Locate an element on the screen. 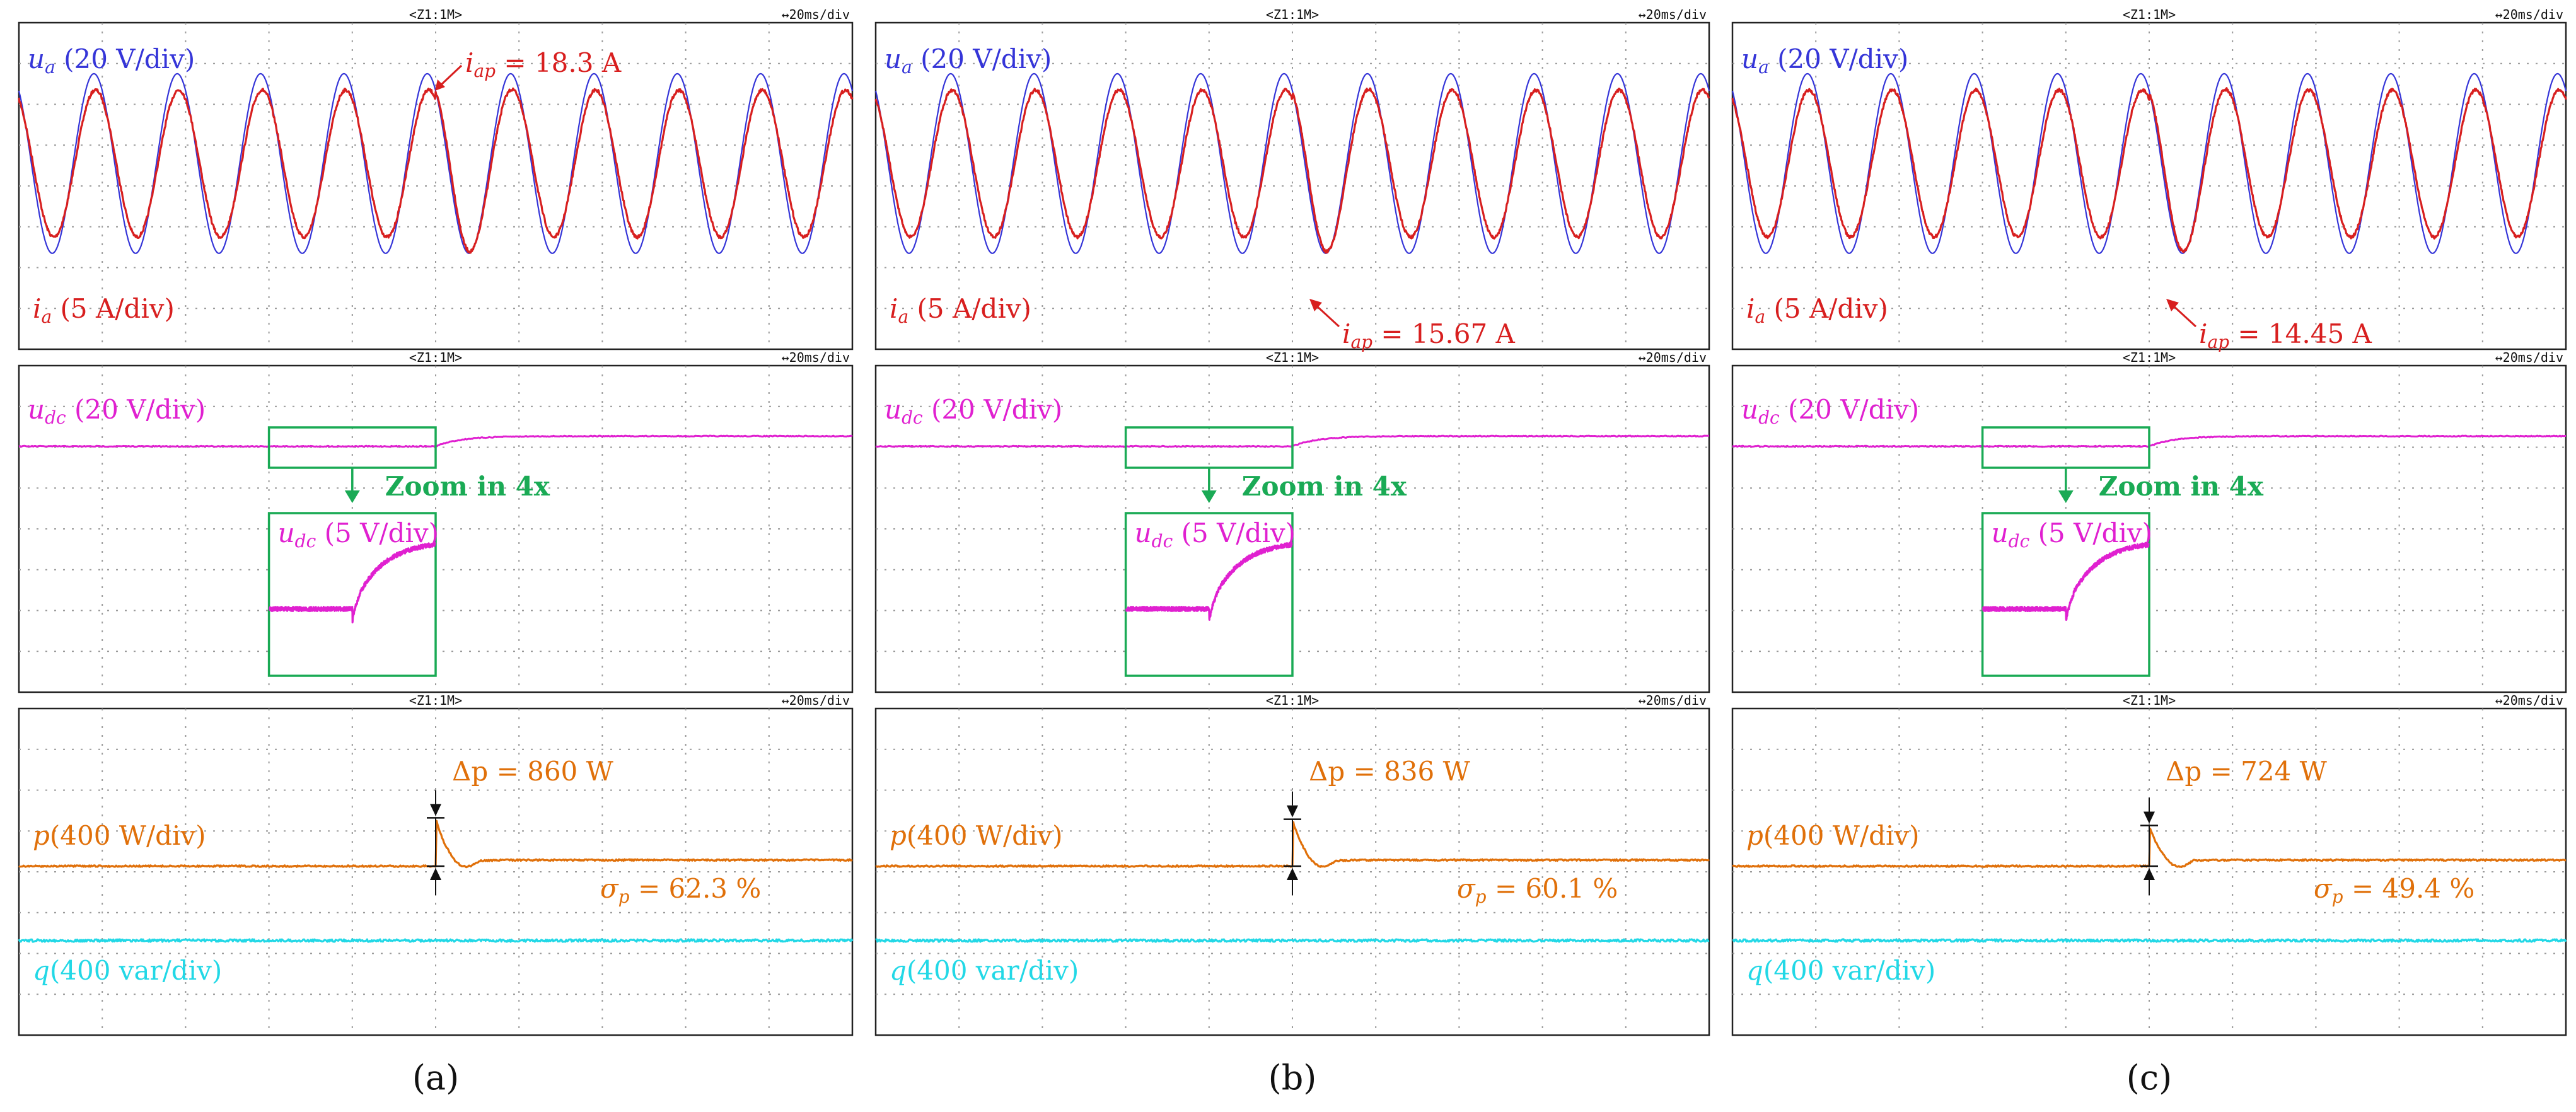  q-label-c-part: (400 var/div) is located at coordinates (1849, 970).